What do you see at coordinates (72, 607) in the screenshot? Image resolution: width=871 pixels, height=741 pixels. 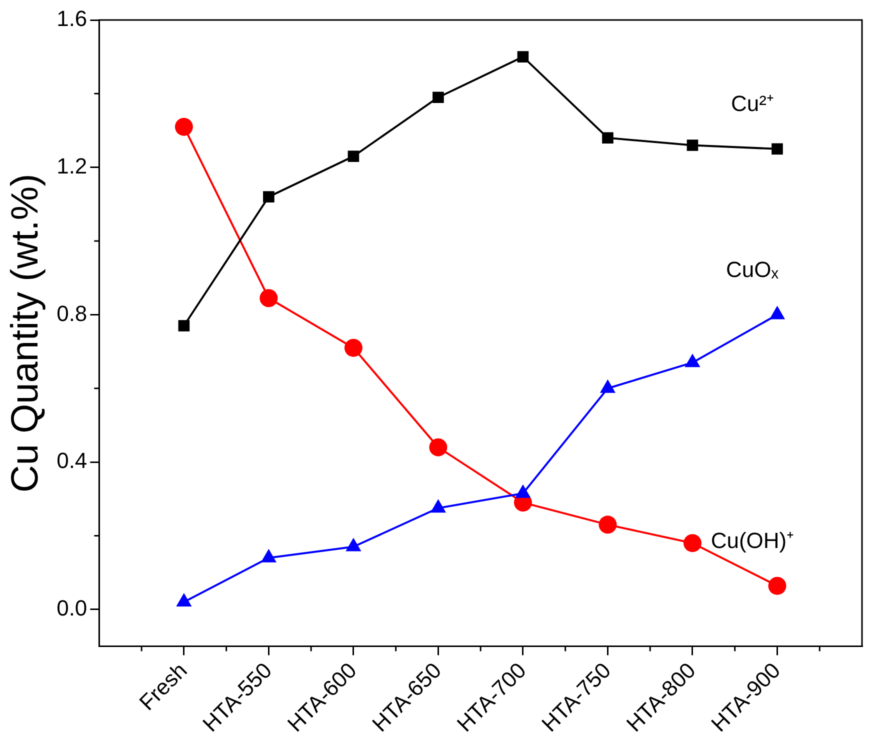 I see `y-tick-label: 0.0` at bounding box center [72, 607].